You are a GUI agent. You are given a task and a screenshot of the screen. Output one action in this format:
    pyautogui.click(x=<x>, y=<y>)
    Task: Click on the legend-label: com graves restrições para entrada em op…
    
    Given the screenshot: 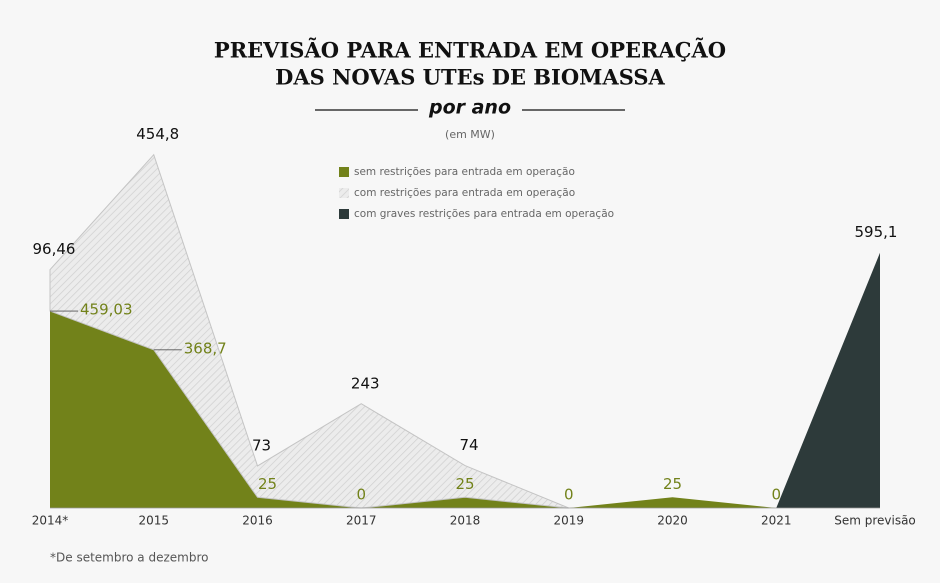 What is the action you would take?
    pyautogui.click(x=484, y=214)
    